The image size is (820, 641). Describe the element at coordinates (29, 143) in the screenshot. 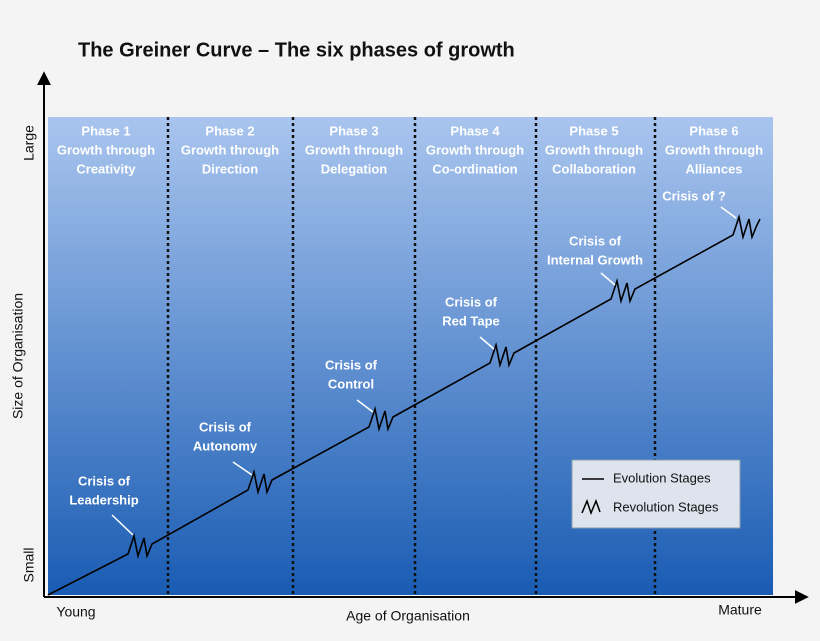

I see `y-top: Large` at that location.